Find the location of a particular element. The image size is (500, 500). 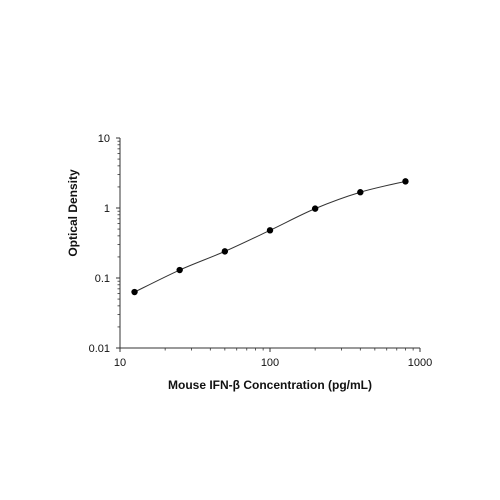

y-axis-title: Optical Density is located at coordinates (73, 213).